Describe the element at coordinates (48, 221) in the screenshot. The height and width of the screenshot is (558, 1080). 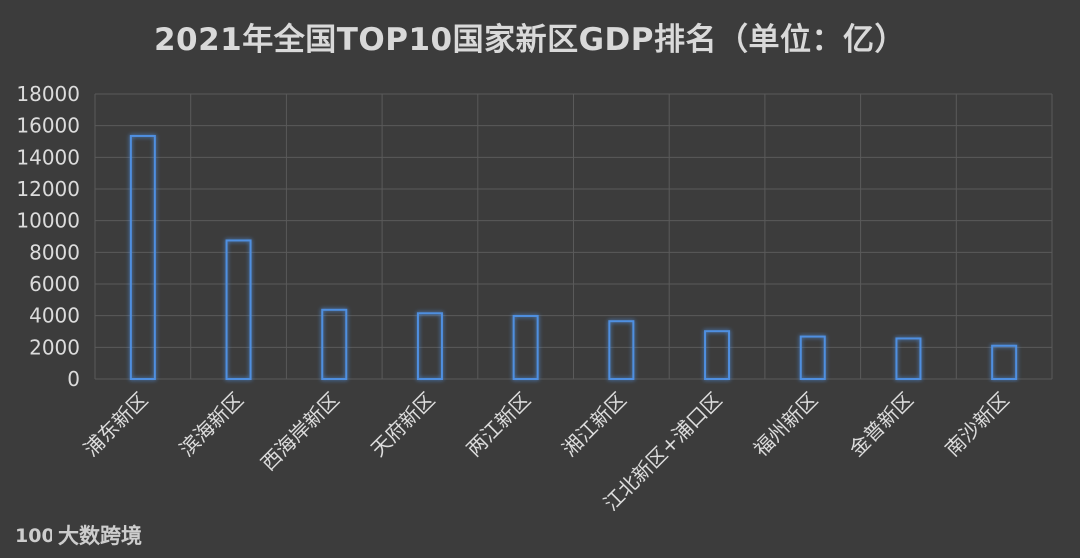
I see `y-tick-label: 10000` at that location.